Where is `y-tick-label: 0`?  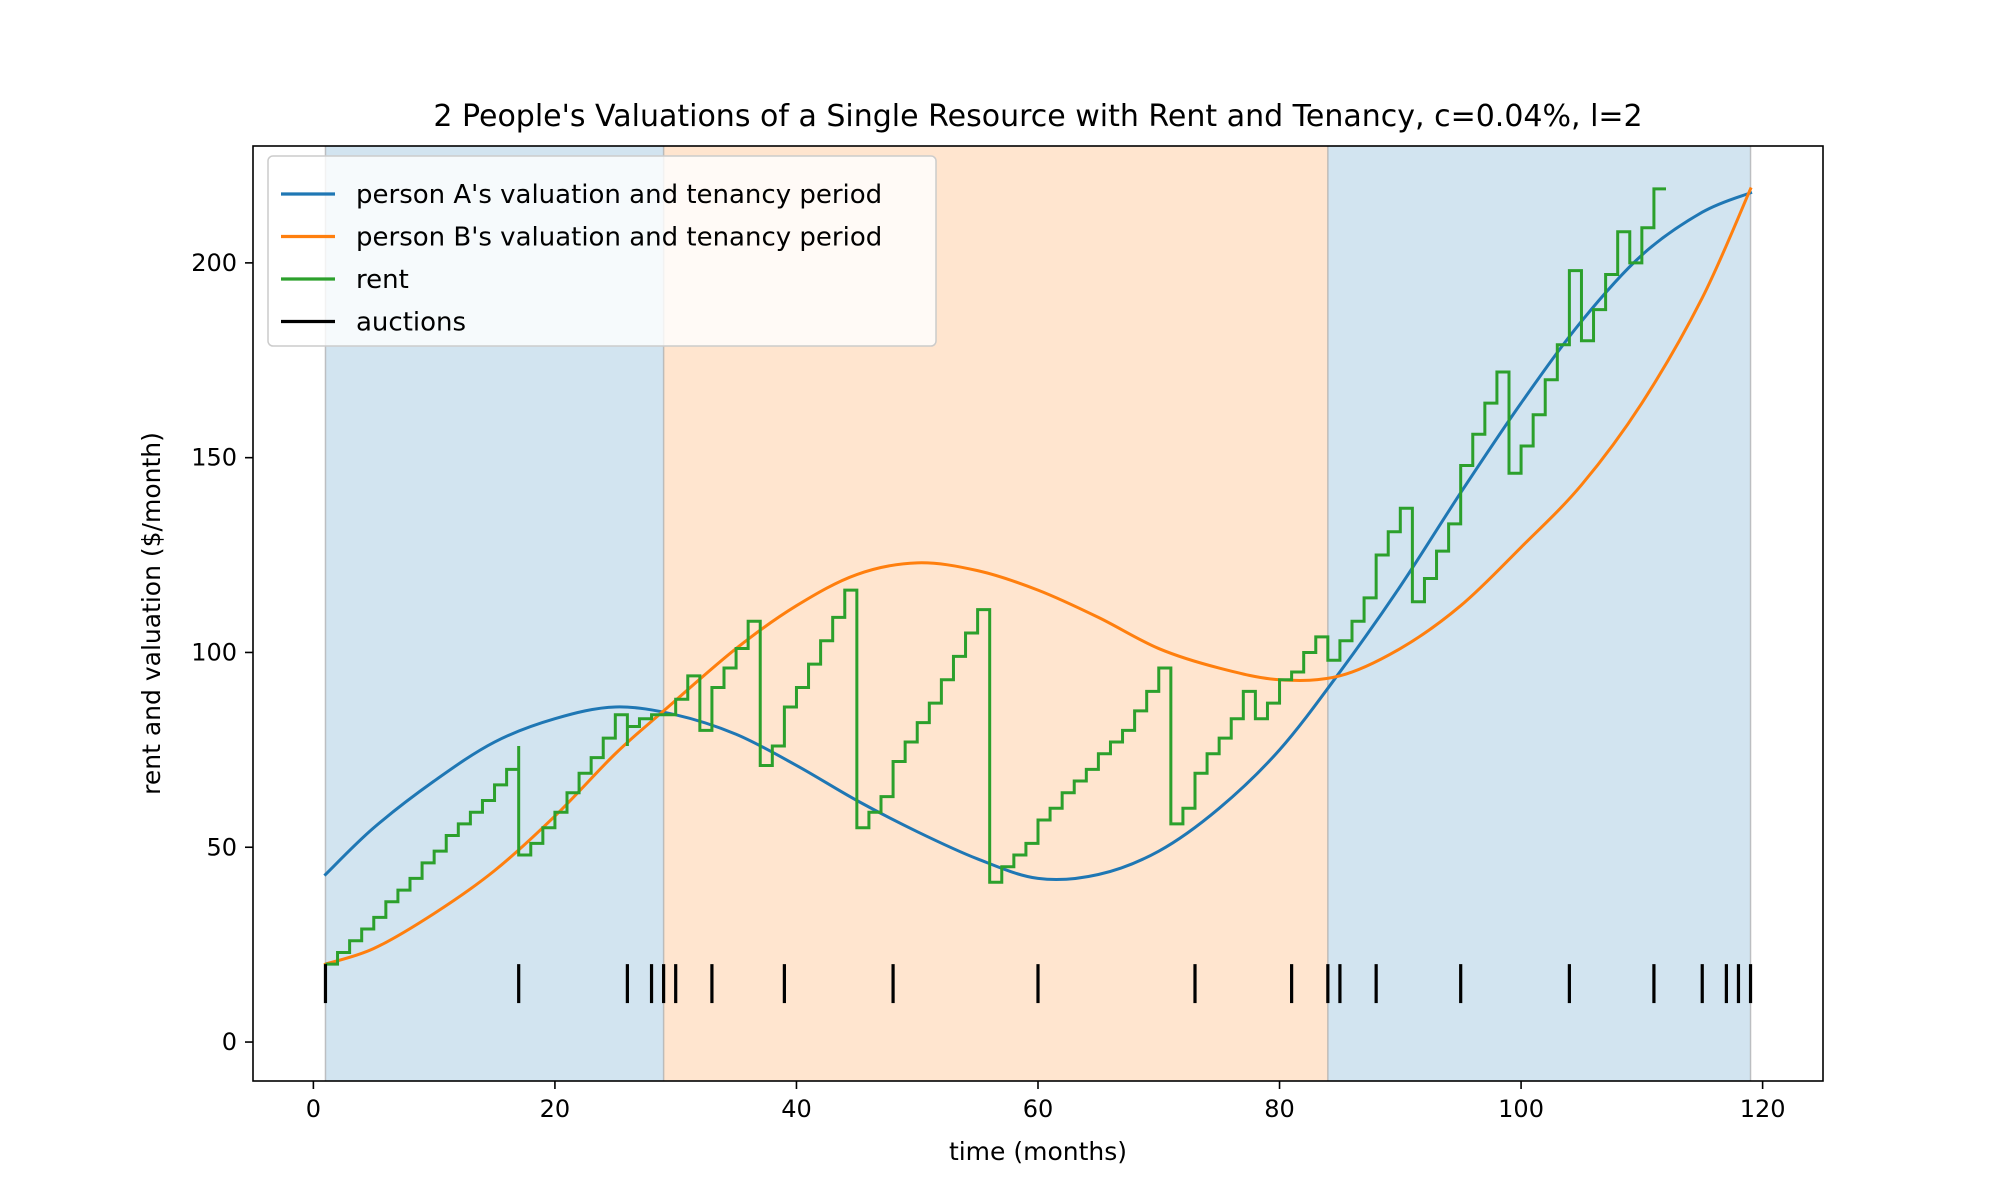
y-tick-label: 0 is located at coordinates (229, 1042).